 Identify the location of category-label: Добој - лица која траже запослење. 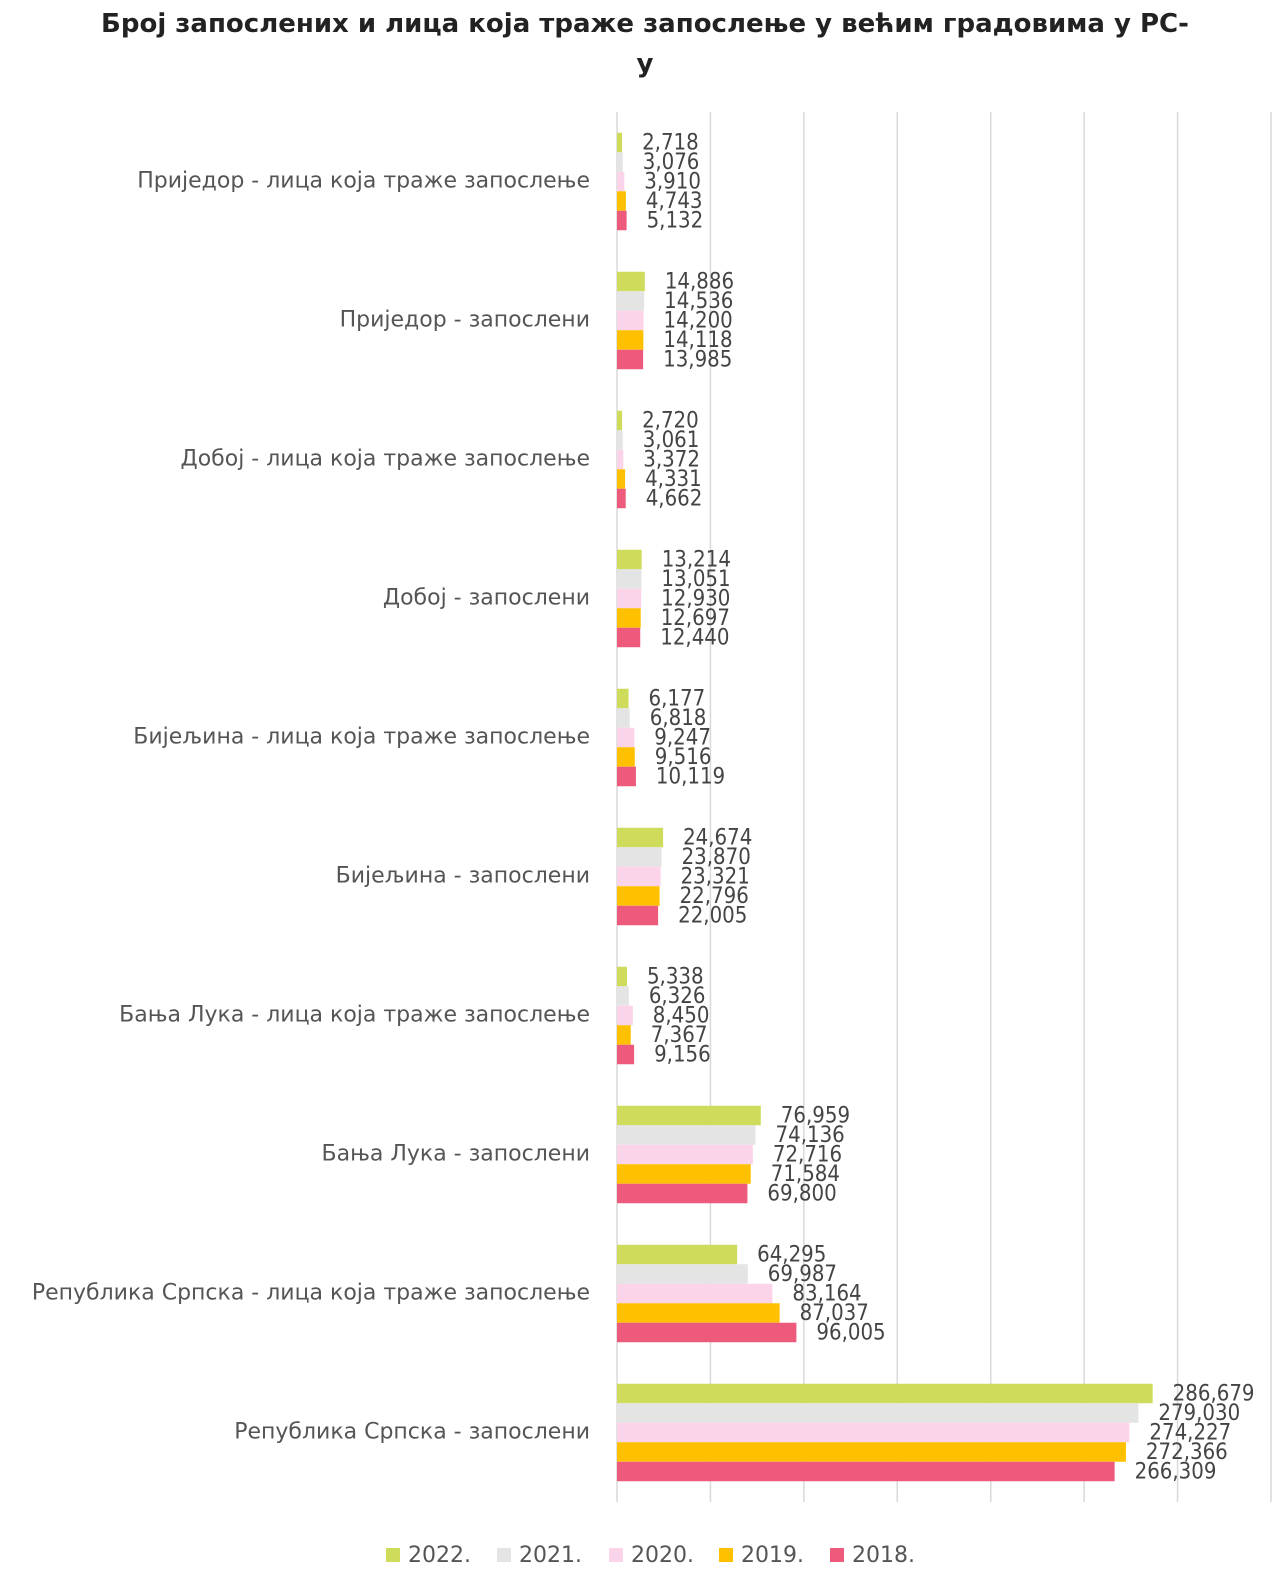
(385, 459).